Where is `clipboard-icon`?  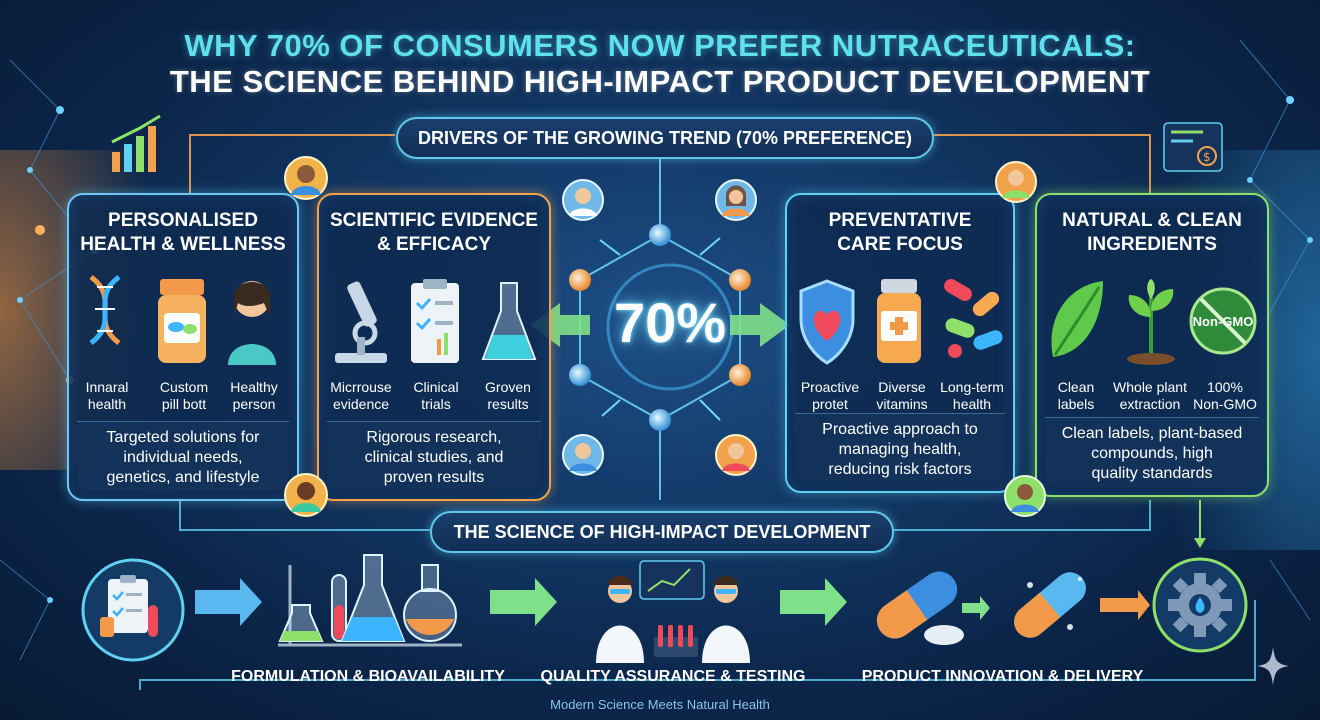
clipboard-icon is located at coordinates (435, 321).